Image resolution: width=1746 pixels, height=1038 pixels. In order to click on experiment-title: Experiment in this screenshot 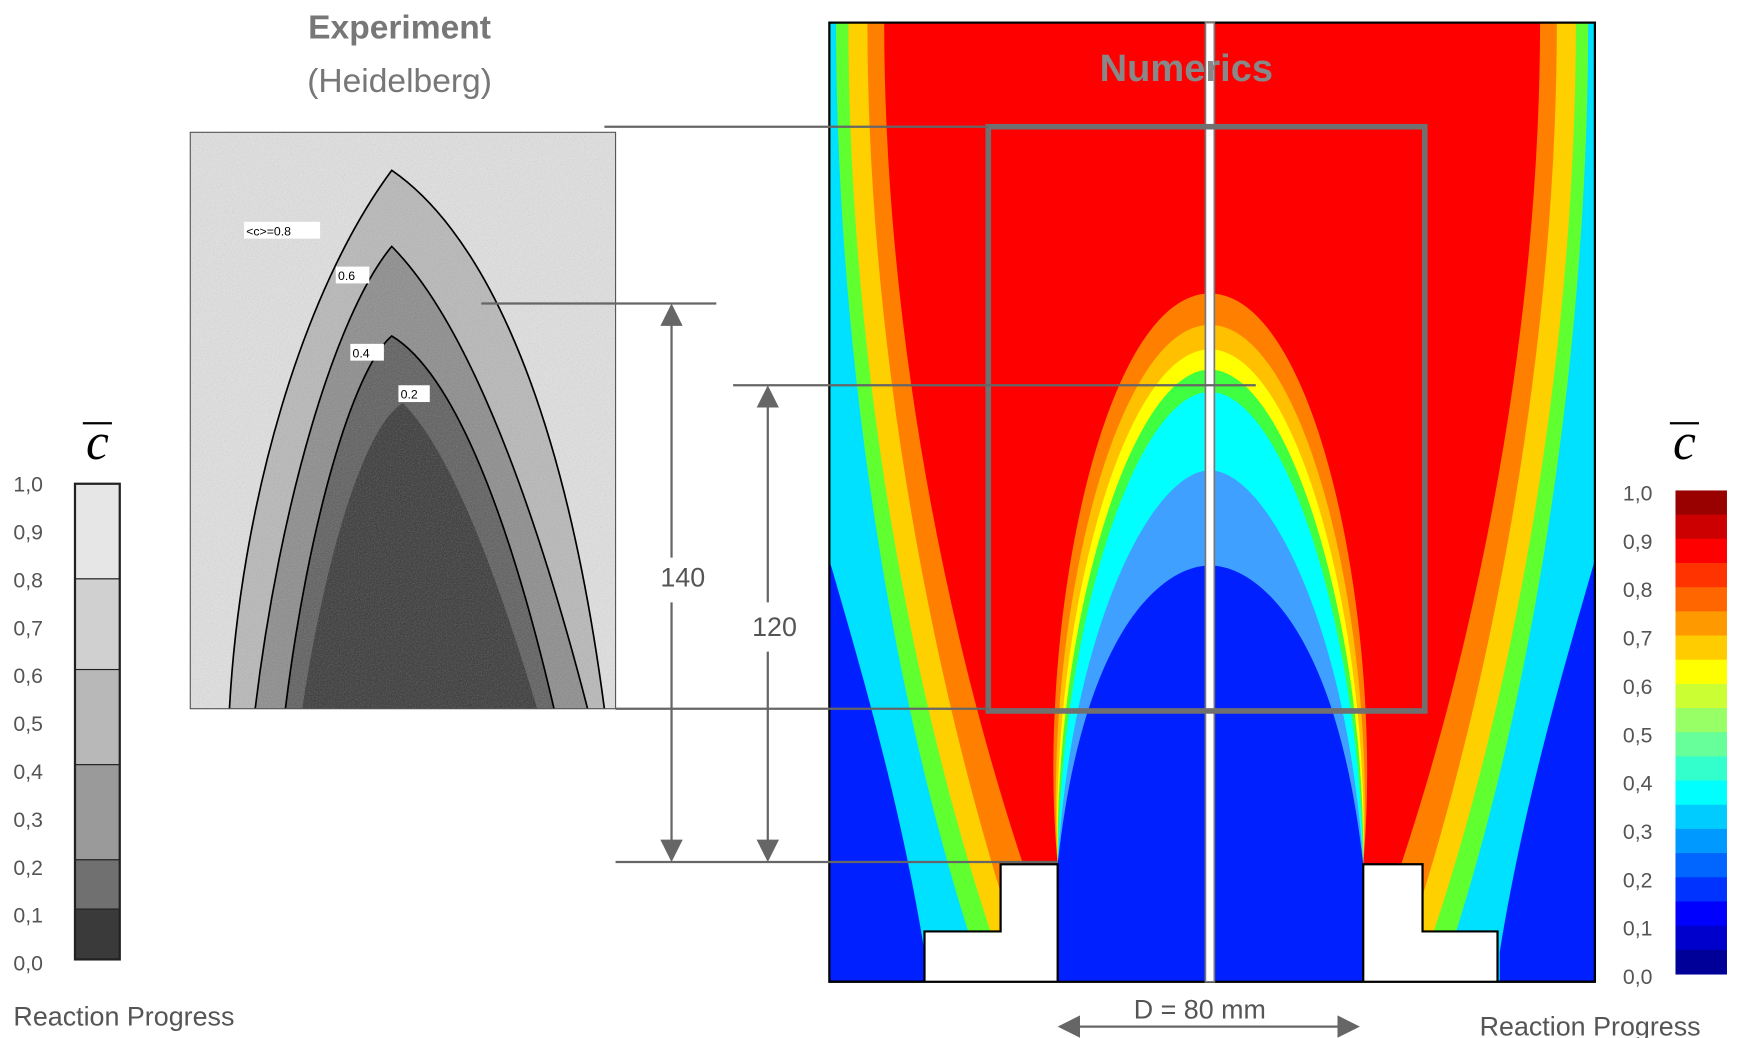, I will do `click(399, 27)`.